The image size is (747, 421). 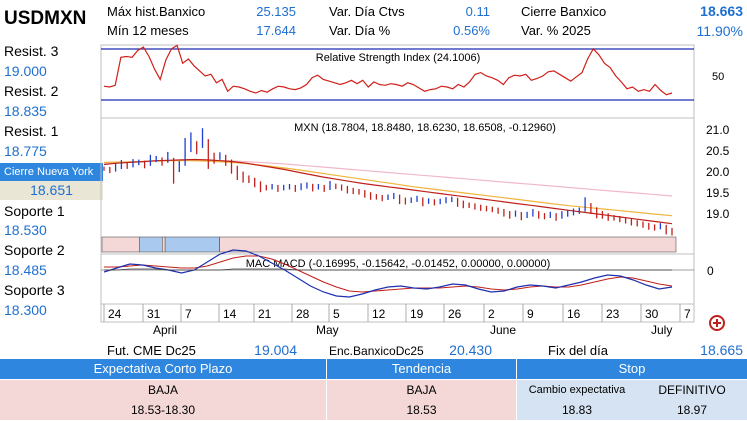 What do you see at coordinates (421, 369) in the screenshot?
I see `header-tendencia: Tendencia` at bounding box center [421, 369].